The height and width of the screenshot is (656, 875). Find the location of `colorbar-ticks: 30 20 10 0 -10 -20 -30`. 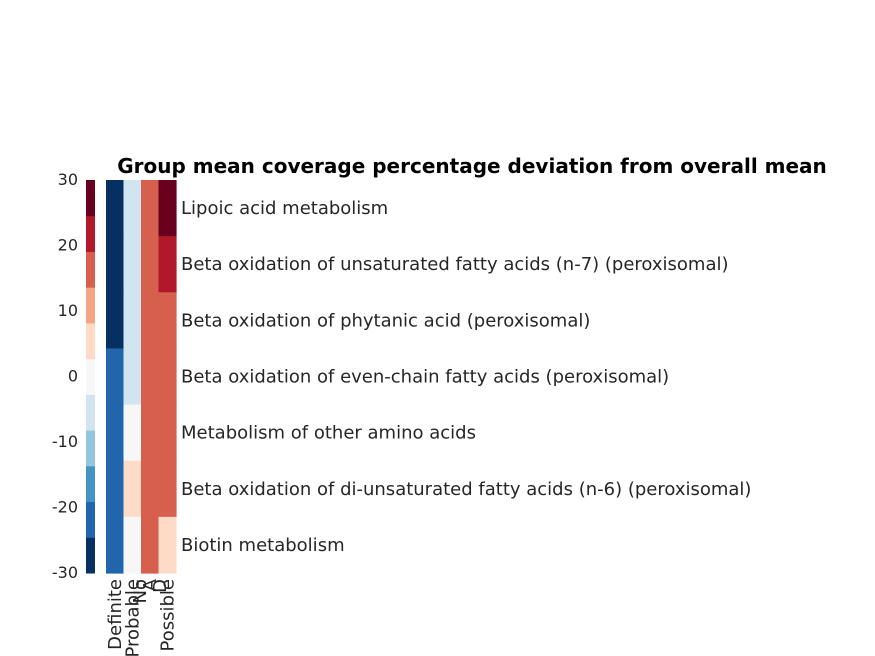

colorbar-ticks: 30 20 10 0 -10 -20 -30 is located at coordinates (65, 376).